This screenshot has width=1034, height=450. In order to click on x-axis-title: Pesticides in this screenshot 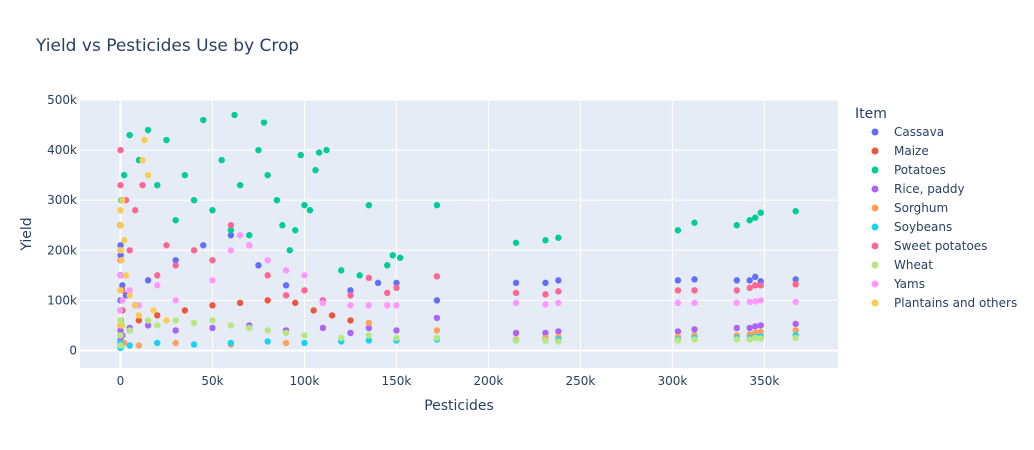, I will do `click(459, 406)`.